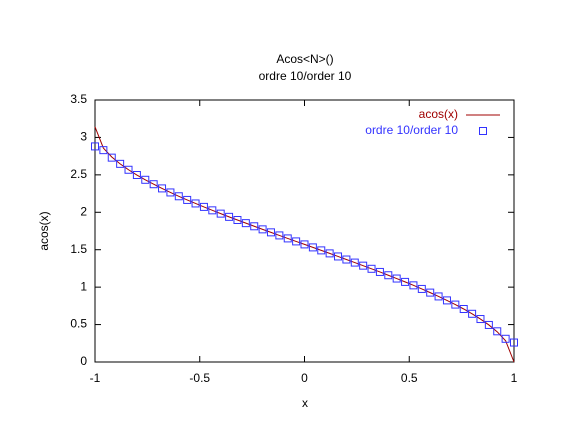 This screenshot has height=447, width=572. What do you see at coordinates (411, 130) in the screenshot?
I see `legend-label: ordre 10/order 10` at bounding box center [411, 130].